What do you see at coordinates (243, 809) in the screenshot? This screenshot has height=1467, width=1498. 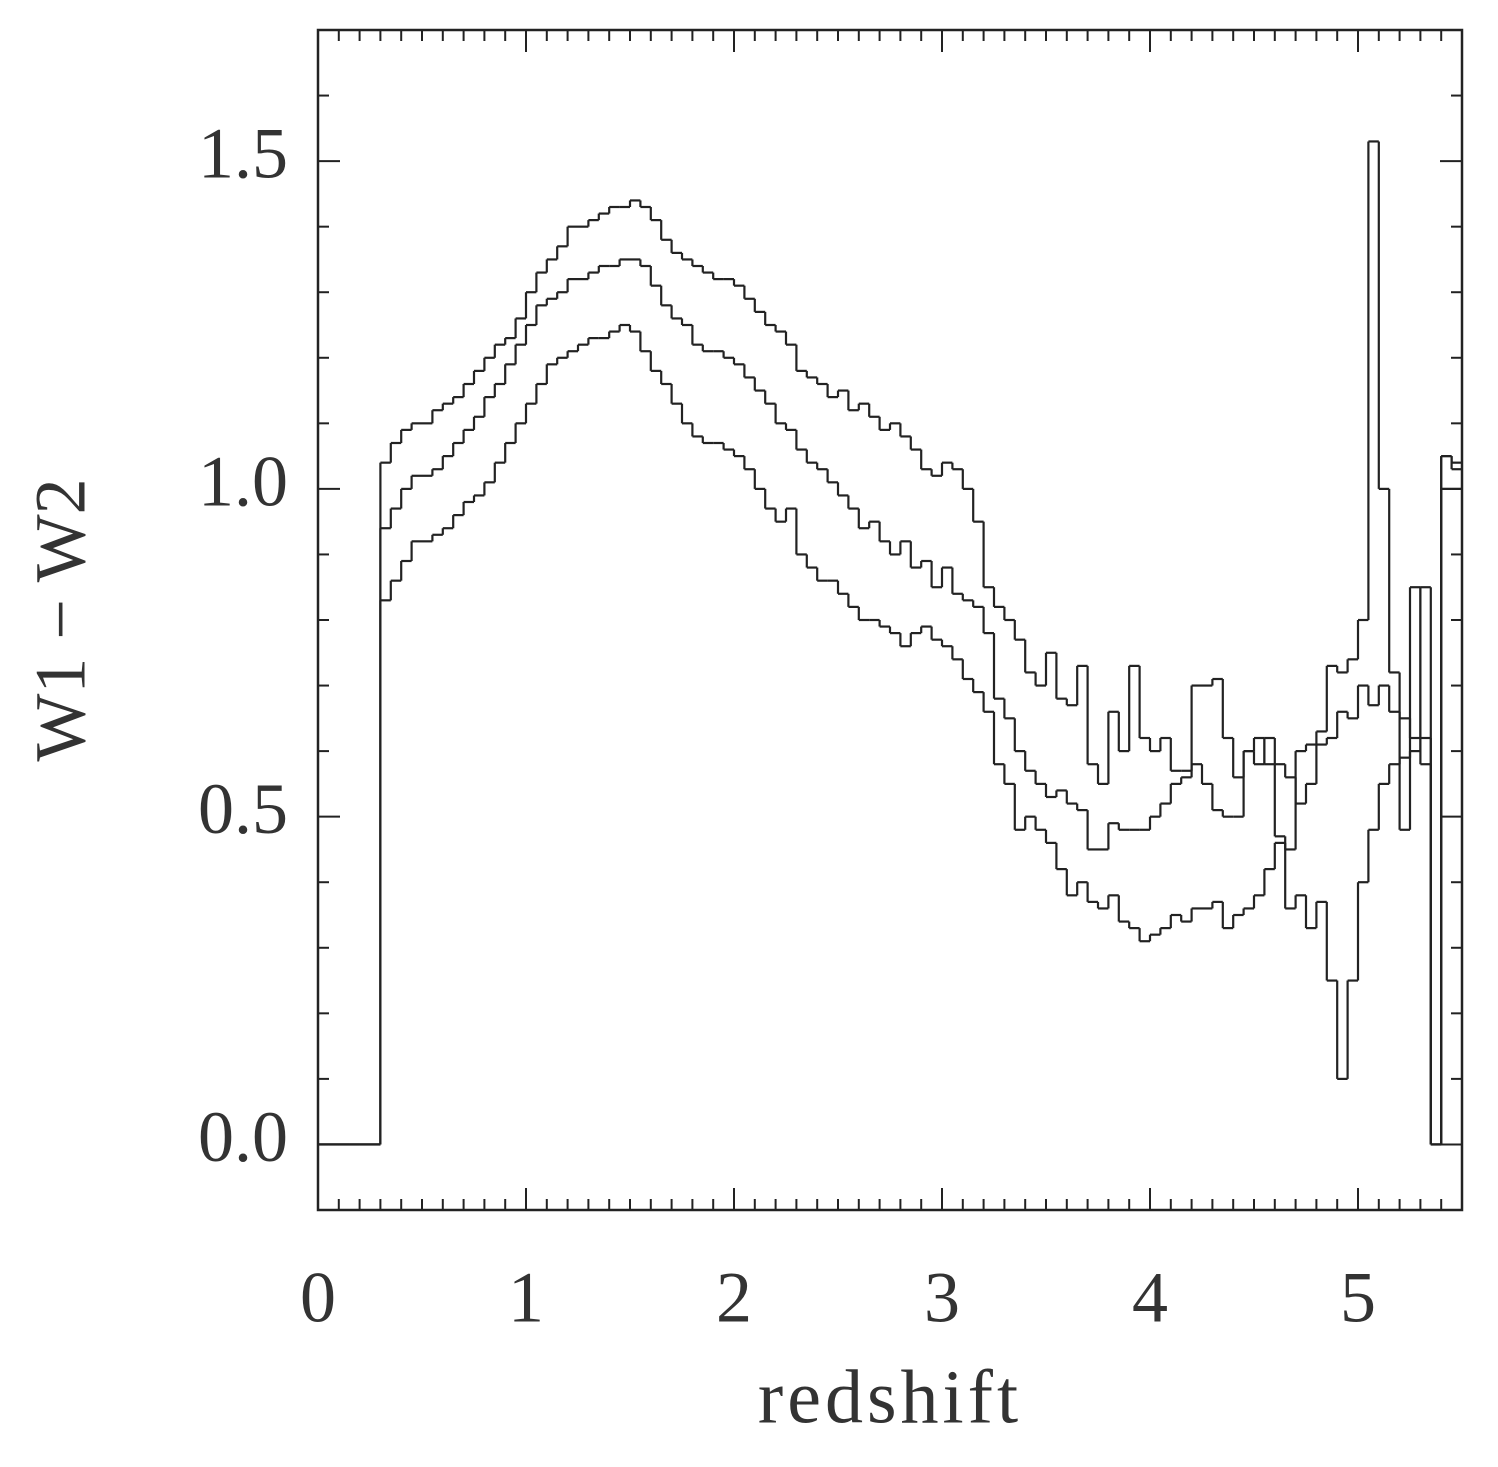 I see `y-tick-label: 0.5` at bounding box center [243, 809].